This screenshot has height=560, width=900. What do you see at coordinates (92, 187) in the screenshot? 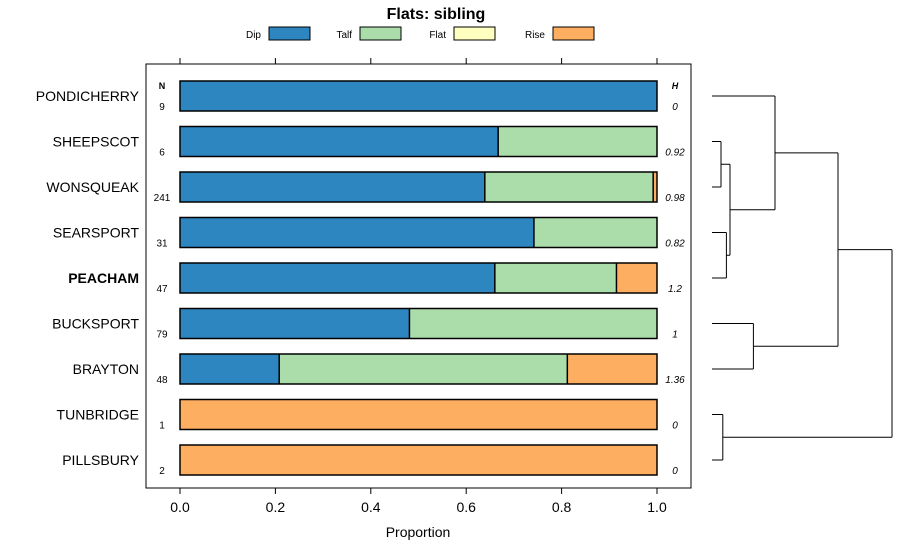
I see `row-label-wonsqueak: WONSQUEAK` at bounding box center [92, 187].